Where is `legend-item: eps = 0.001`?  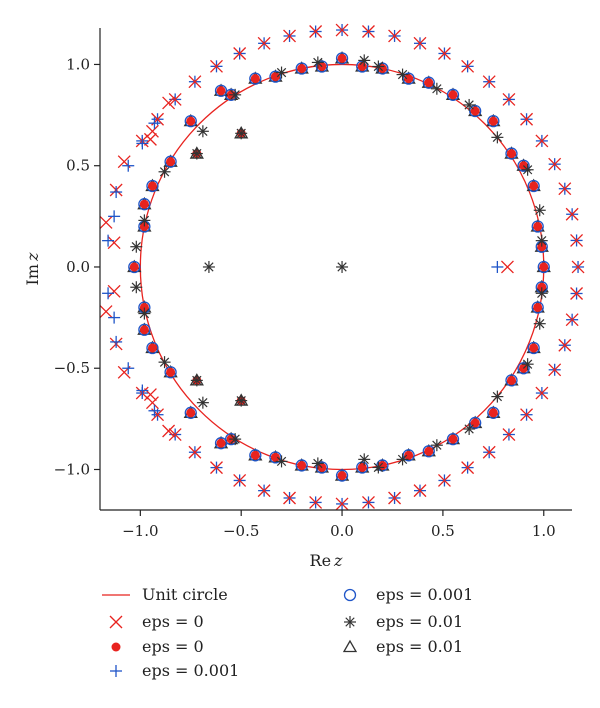 legend-item: eps = 0.001 is located at coordinates (408, 594).